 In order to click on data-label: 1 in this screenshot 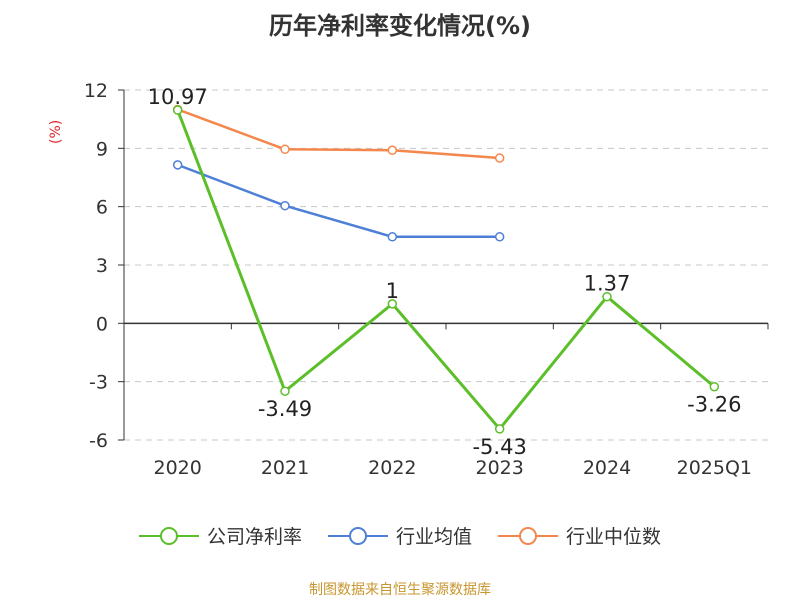, I will do `click(392, 291)`.